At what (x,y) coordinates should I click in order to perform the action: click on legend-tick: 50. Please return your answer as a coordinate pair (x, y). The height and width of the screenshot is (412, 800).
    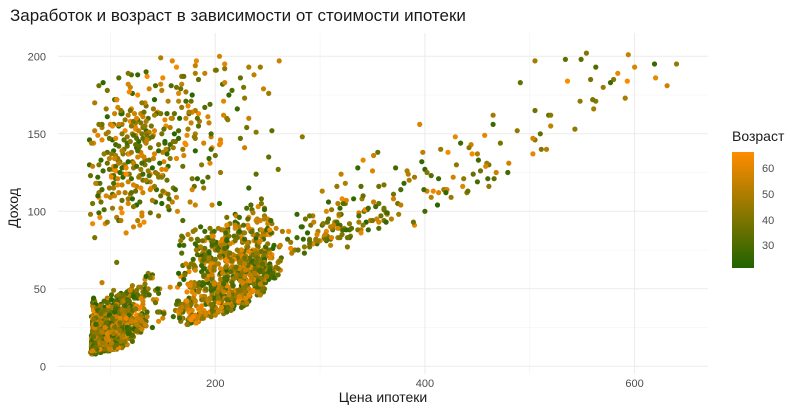
    Looking at the image, I should click on (768, 194).